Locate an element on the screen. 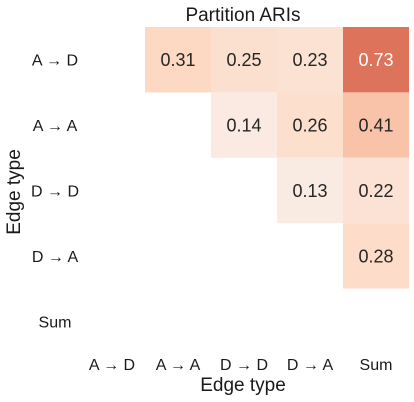  cell-value-label: 0.23 is located at coordinates (309, 60).